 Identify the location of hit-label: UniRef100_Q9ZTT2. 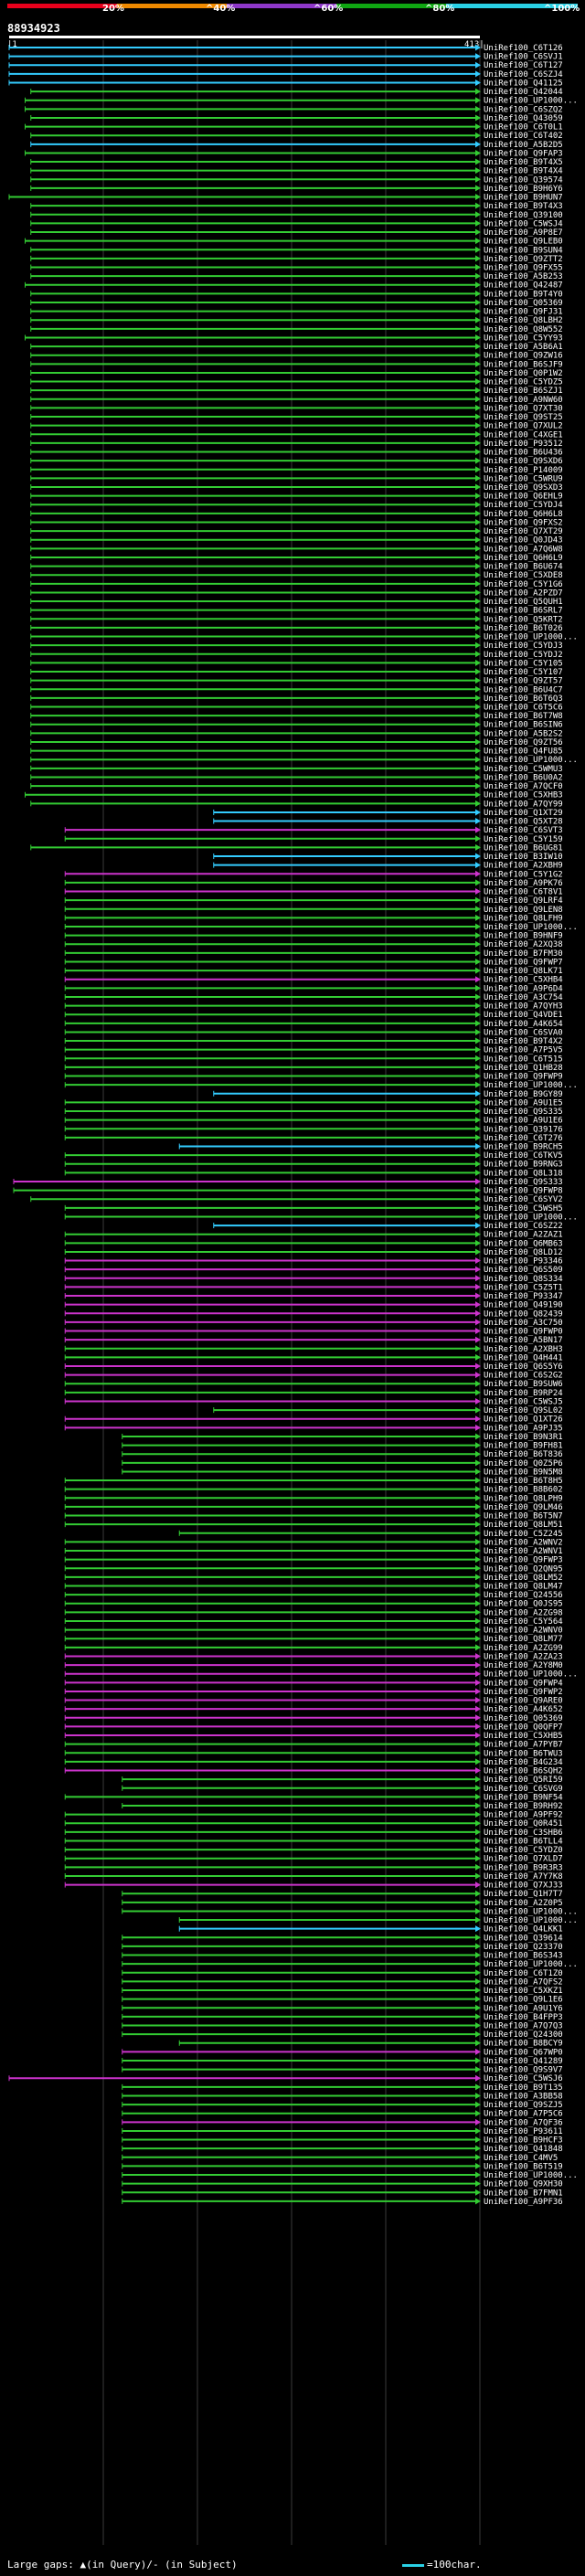
(523, 259).